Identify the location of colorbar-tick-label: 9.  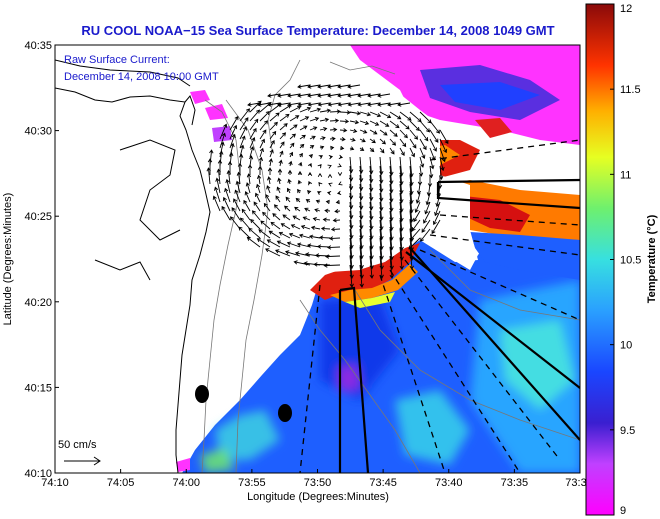
(623, 511).